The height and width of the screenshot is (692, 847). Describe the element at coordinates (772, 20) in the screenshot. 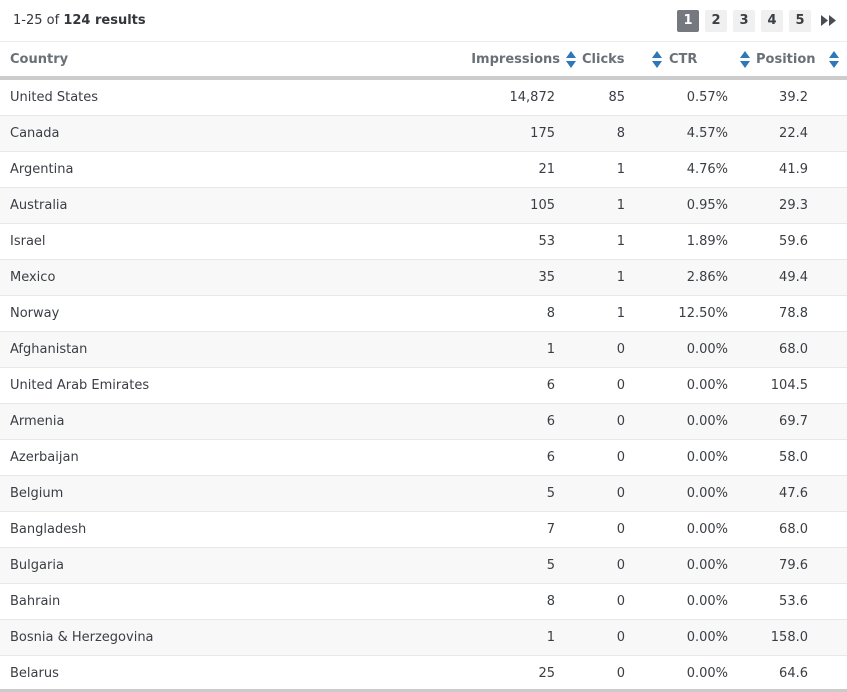

I see `page-button-4: 4` at that location.